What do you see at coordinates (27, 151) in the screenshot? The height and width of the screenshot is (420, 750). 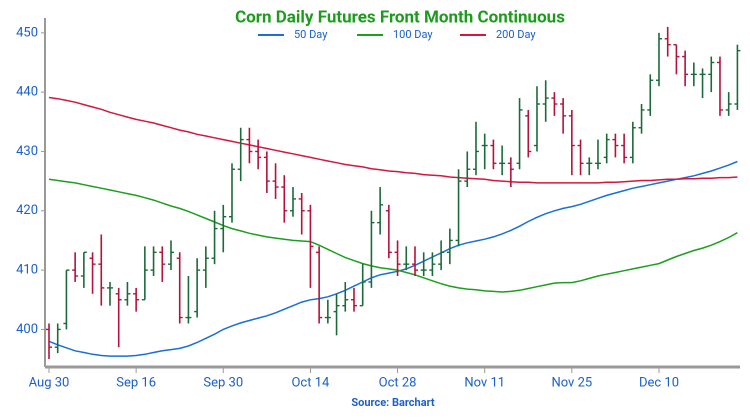 I see `y-tick-label: 430` at bounding box center [27, 151].